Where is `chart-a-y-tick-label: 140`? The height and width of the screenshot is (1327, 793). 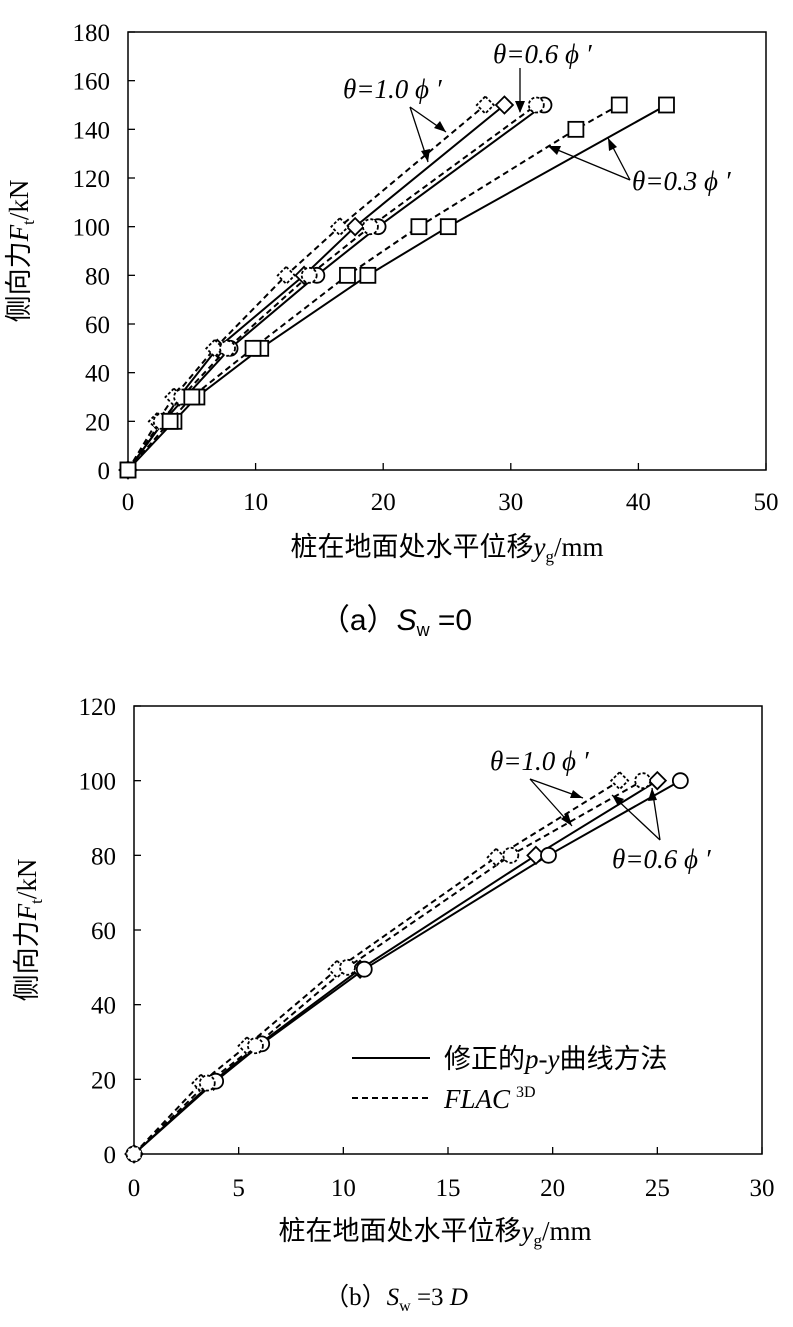 chart-a-y-tick-label: 140 is located at coordinates (92, 130).